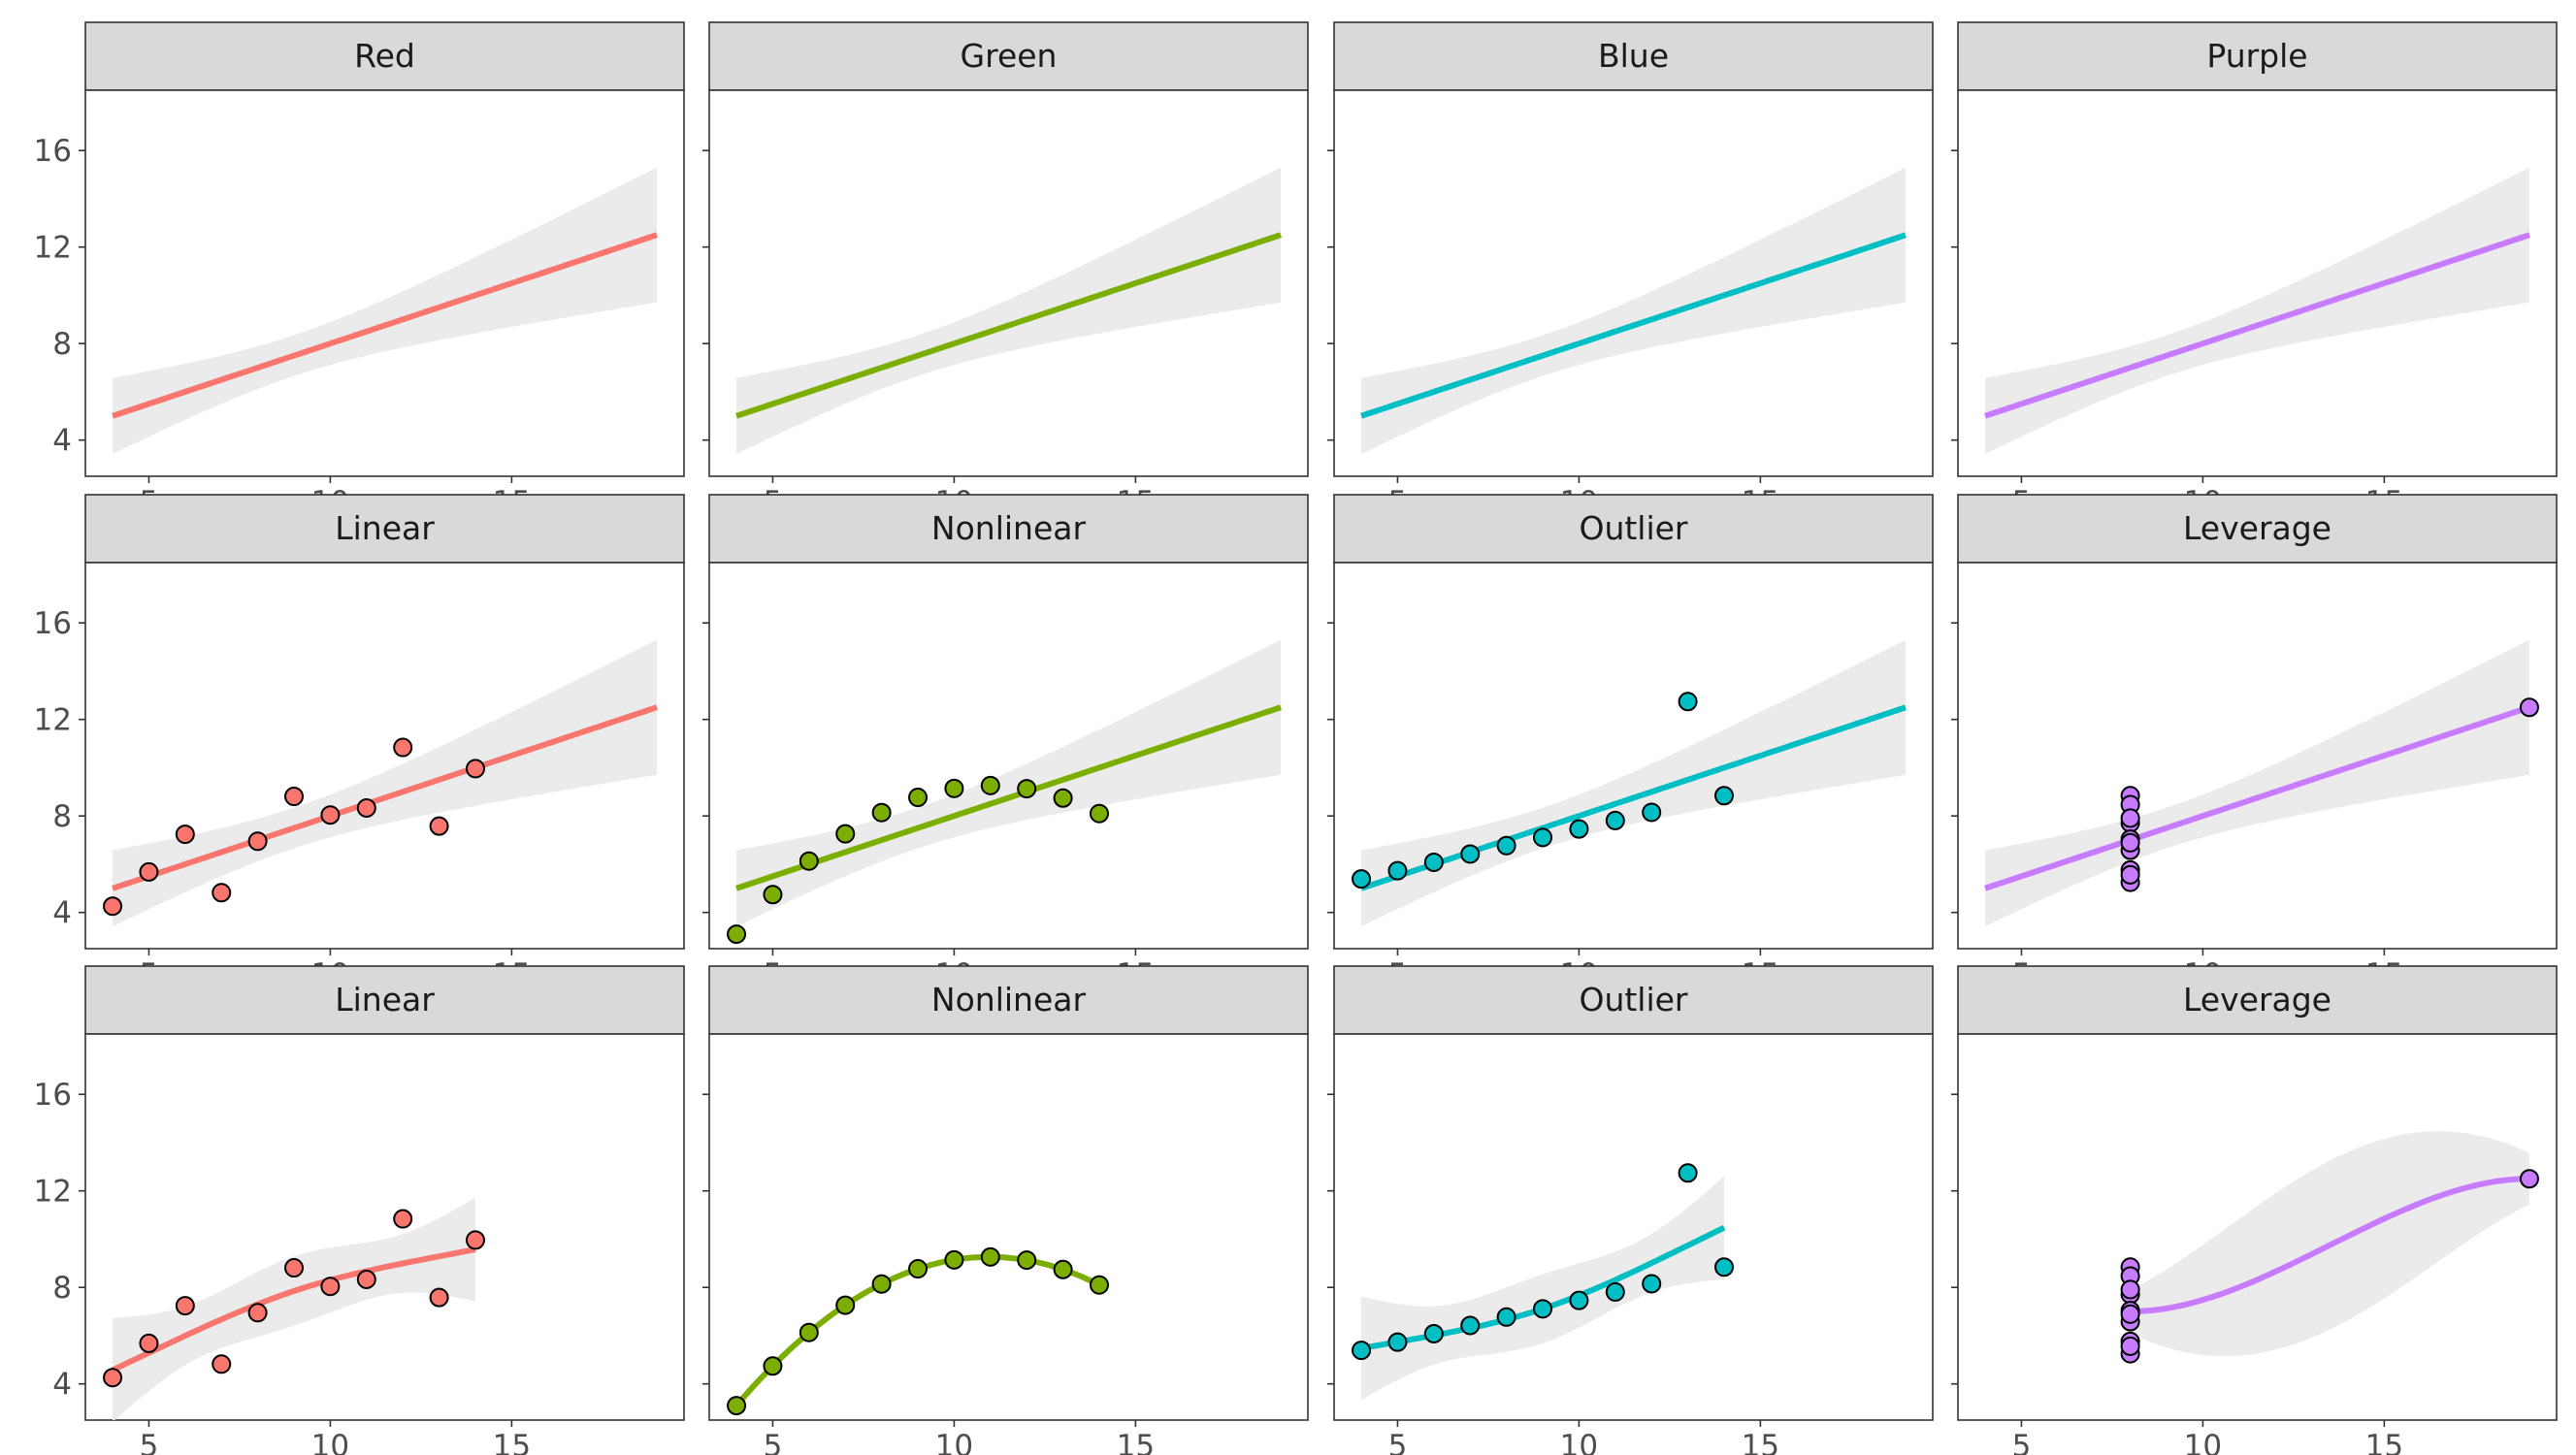 The height and width of the screenshot is (1455, 2576). Describe the element at coordinates (62, 1385) in the screenshot. I see `y-tick-label: 4` at that location.